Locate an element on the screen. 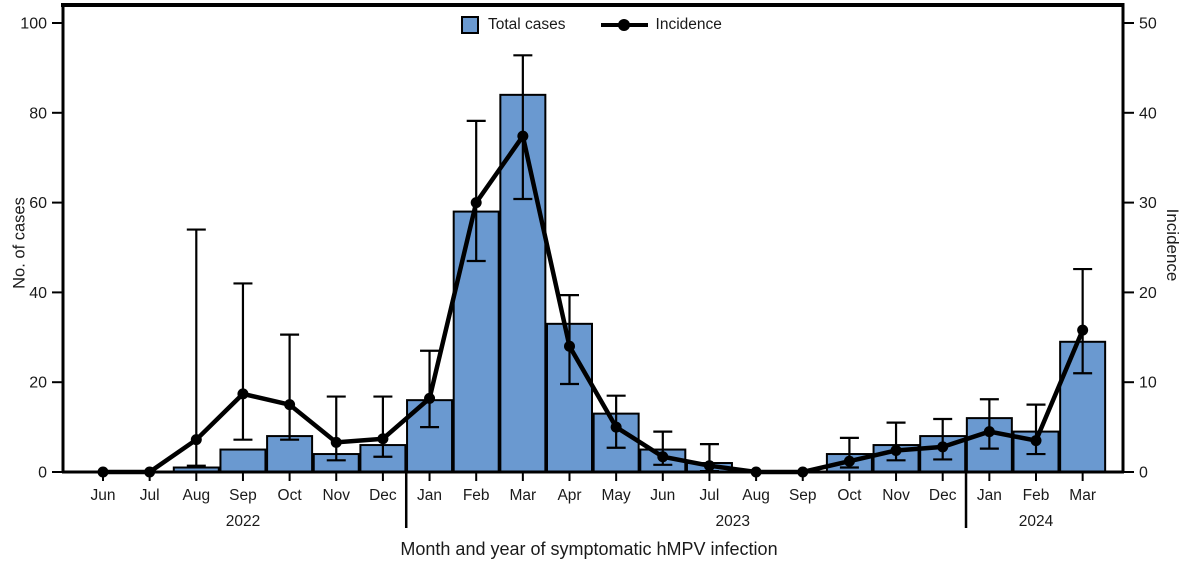  incidence-dot-icon is located at coordinates (624, 25).